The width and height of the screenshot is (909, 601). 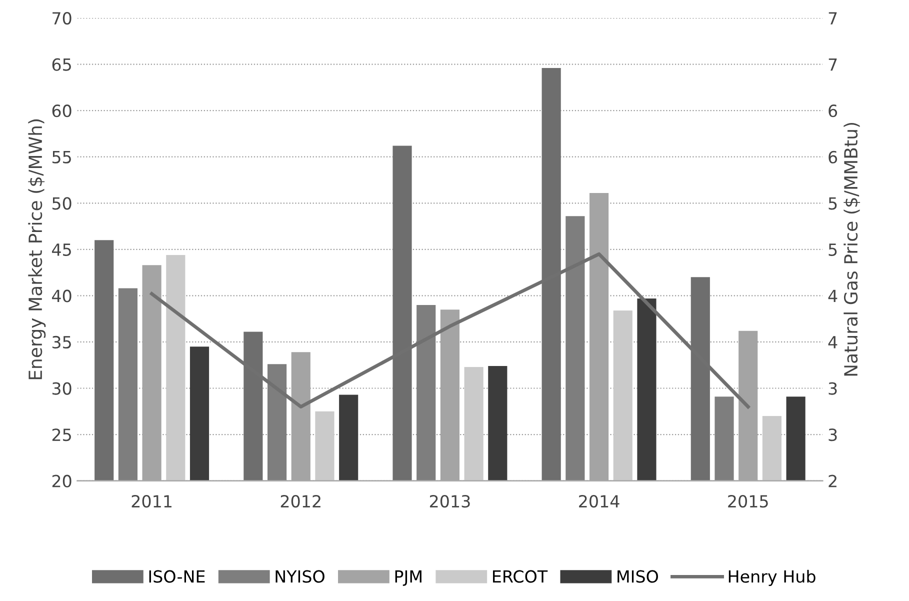 I want to click on x-tick-label: 2013, so click(x=450, y=501).